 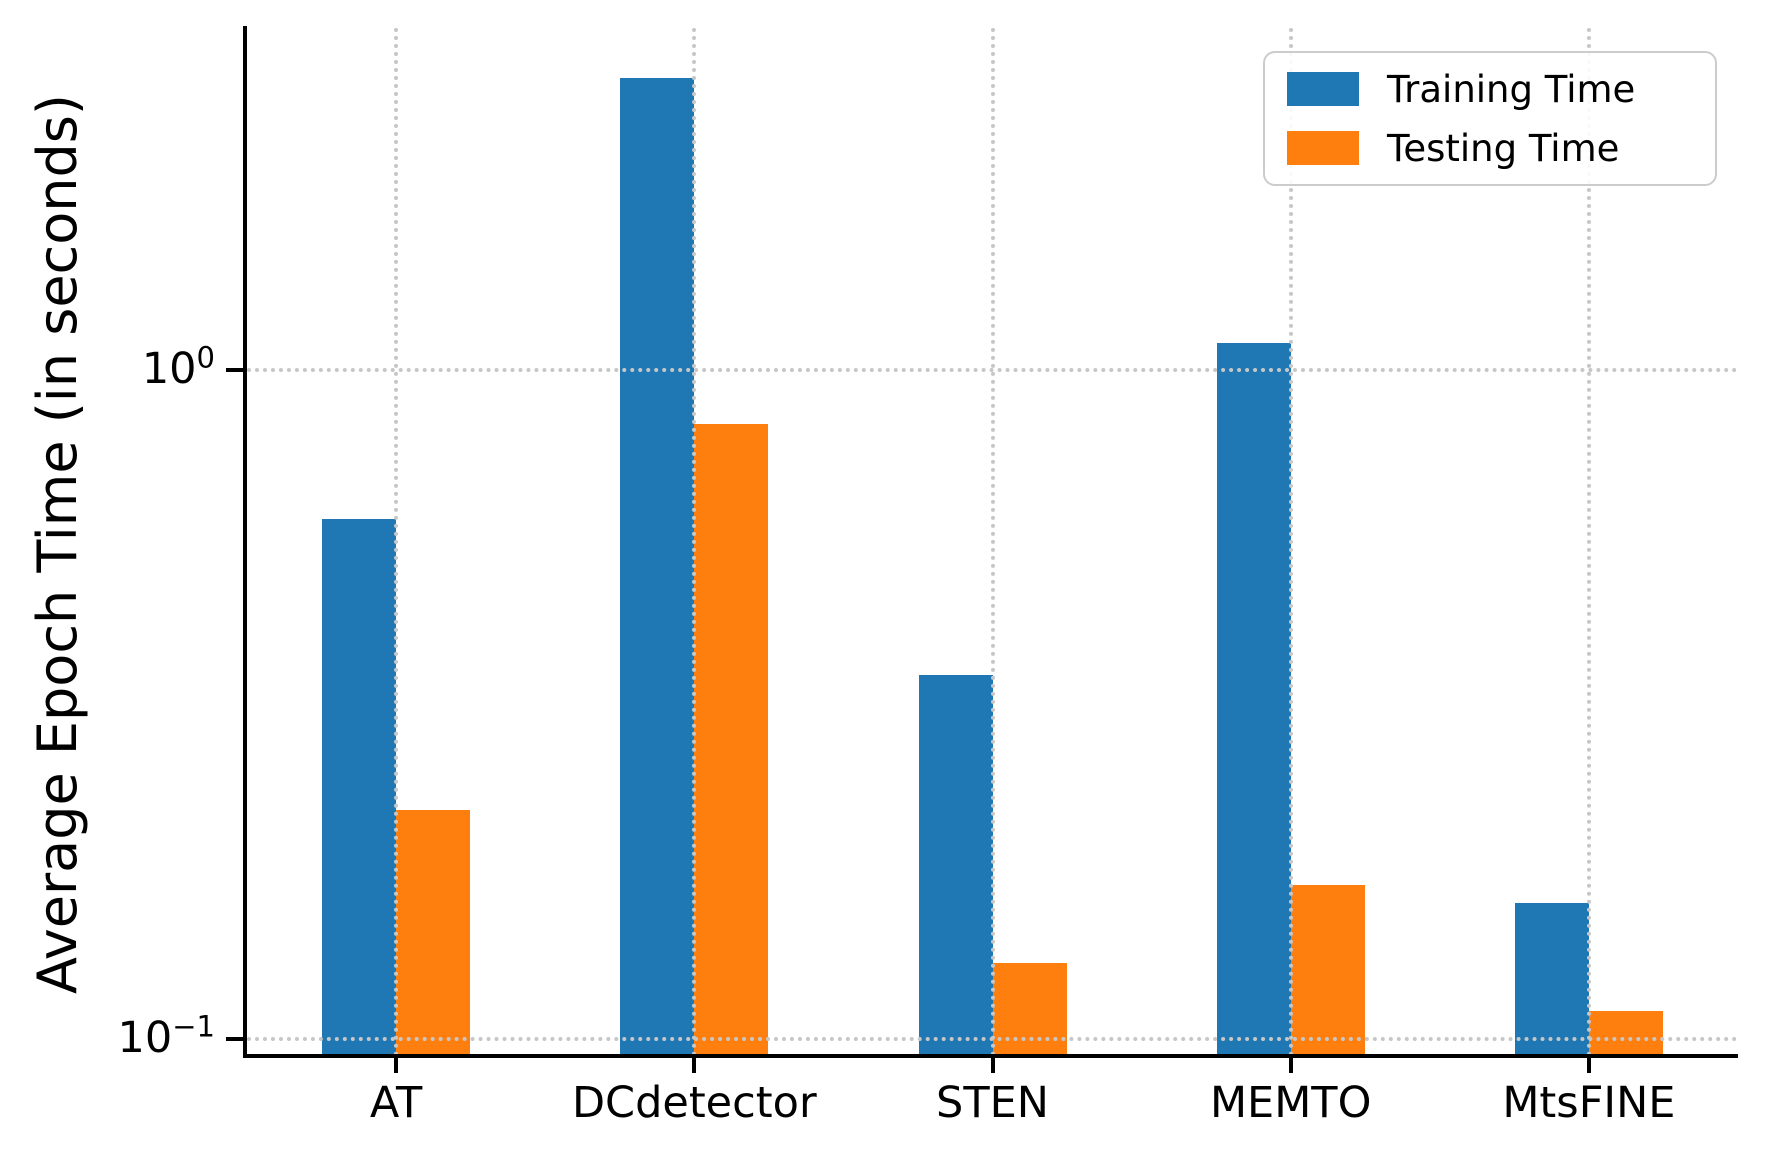 What do you see at coordinates (694, 1103) in the screenshot?
I see `x-tick-label-dcdetector: DCdetector` at bounding box center [694, 1103].